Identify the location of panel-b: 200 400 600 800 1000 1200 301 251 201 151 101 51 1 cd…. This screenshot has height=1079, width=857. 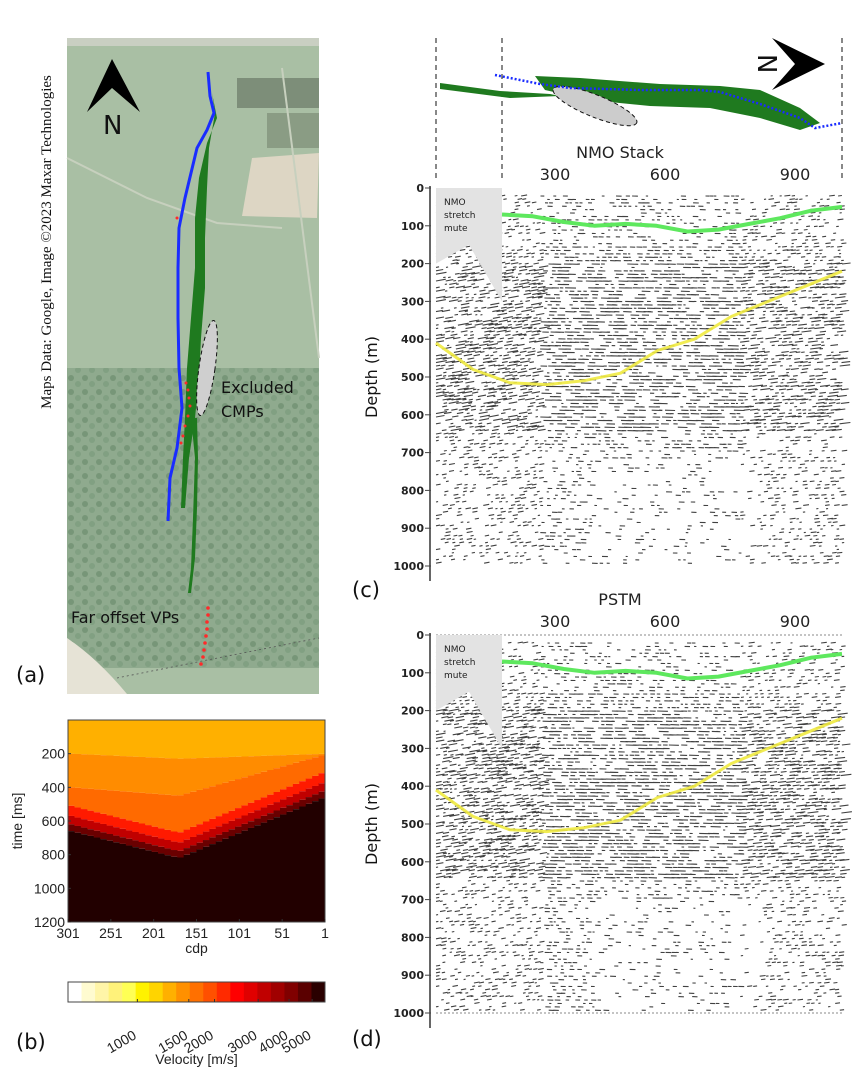
(170, 894).